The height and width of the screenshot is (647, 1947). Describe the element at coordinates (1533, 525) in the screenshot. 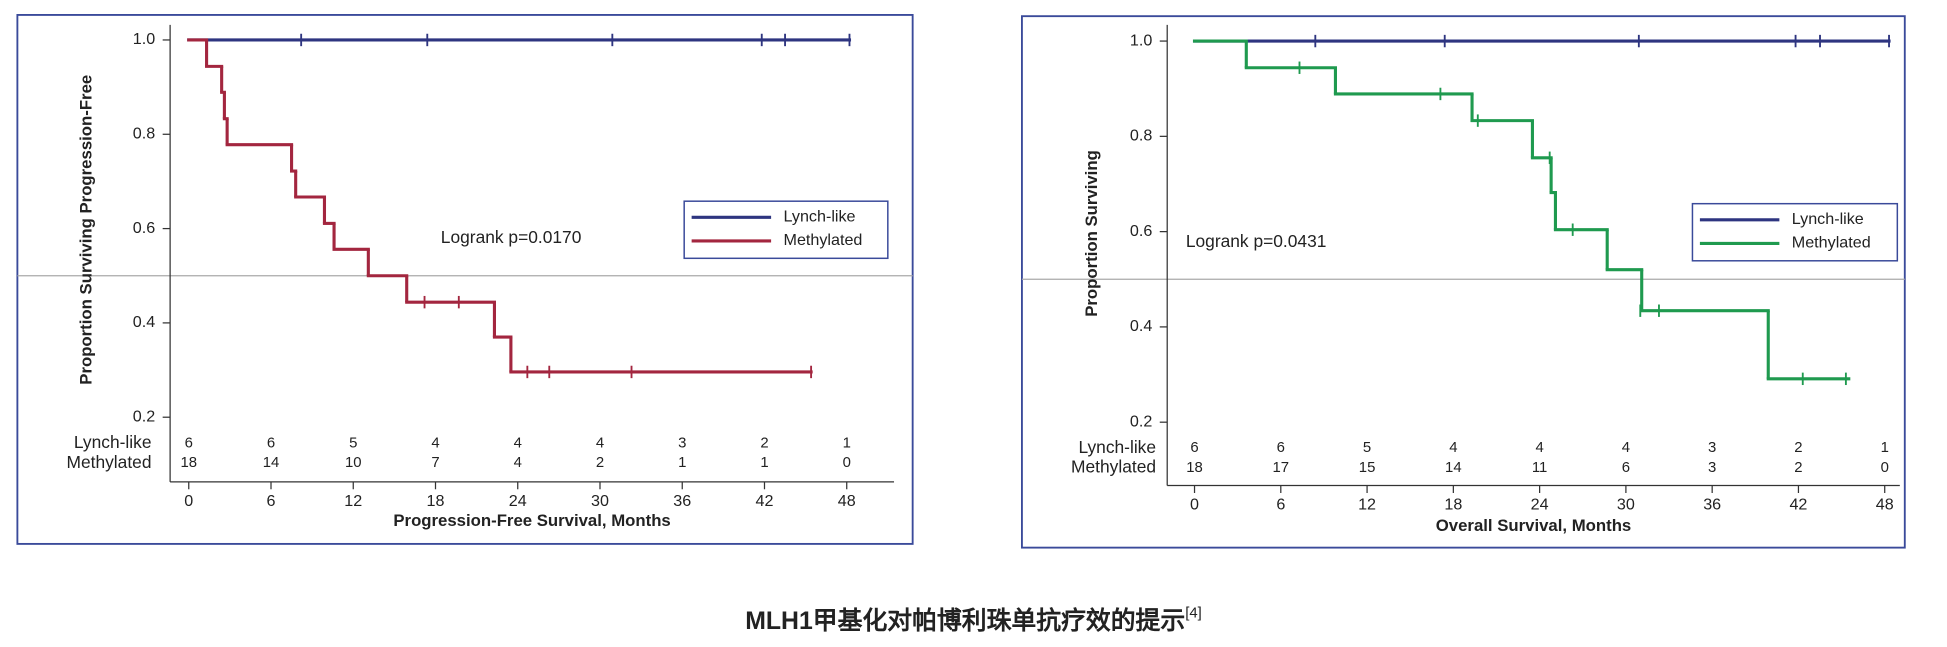

I see `x-axis-label: Overall Survival, Months` at that location.